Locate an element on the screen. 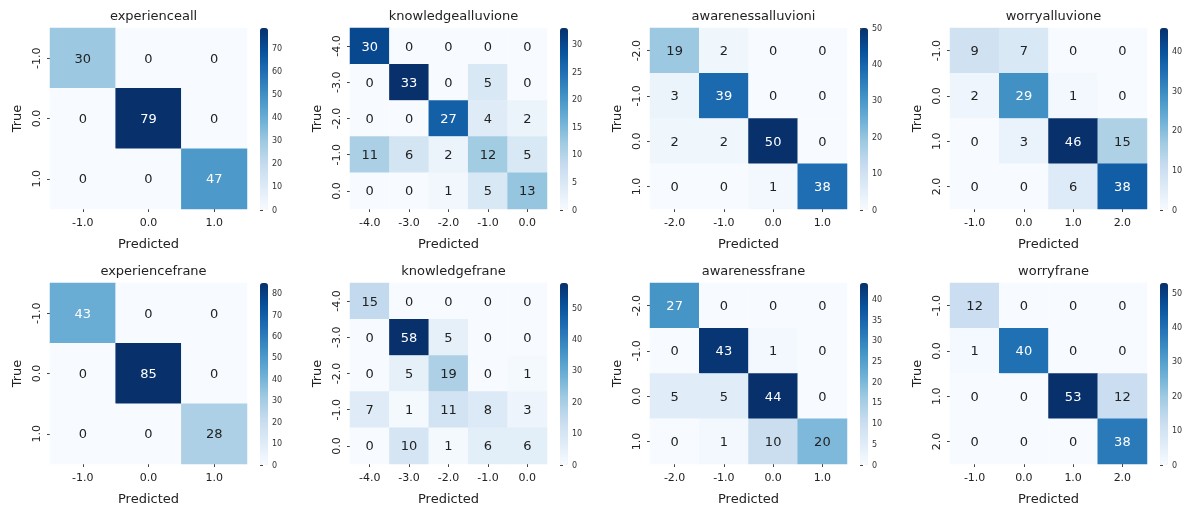 The height and width of the screenshot is (511, 1203). data-label: 39 is located at coordinates (724, 96).